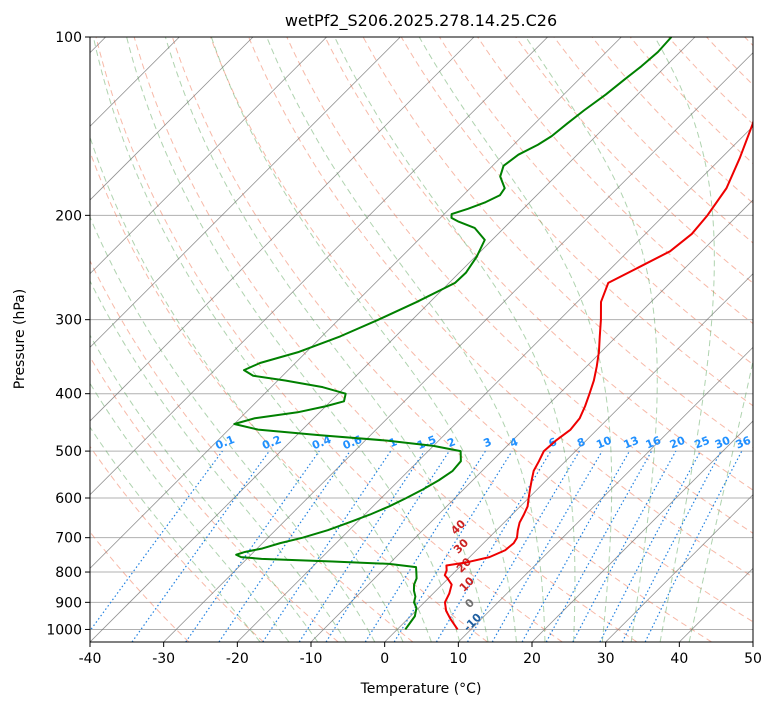  Describe the element at coordinates (421, 21) in the screenshot. I see `chart-title: wetPf2_S206.2025.278.14.25.C26` at that location.